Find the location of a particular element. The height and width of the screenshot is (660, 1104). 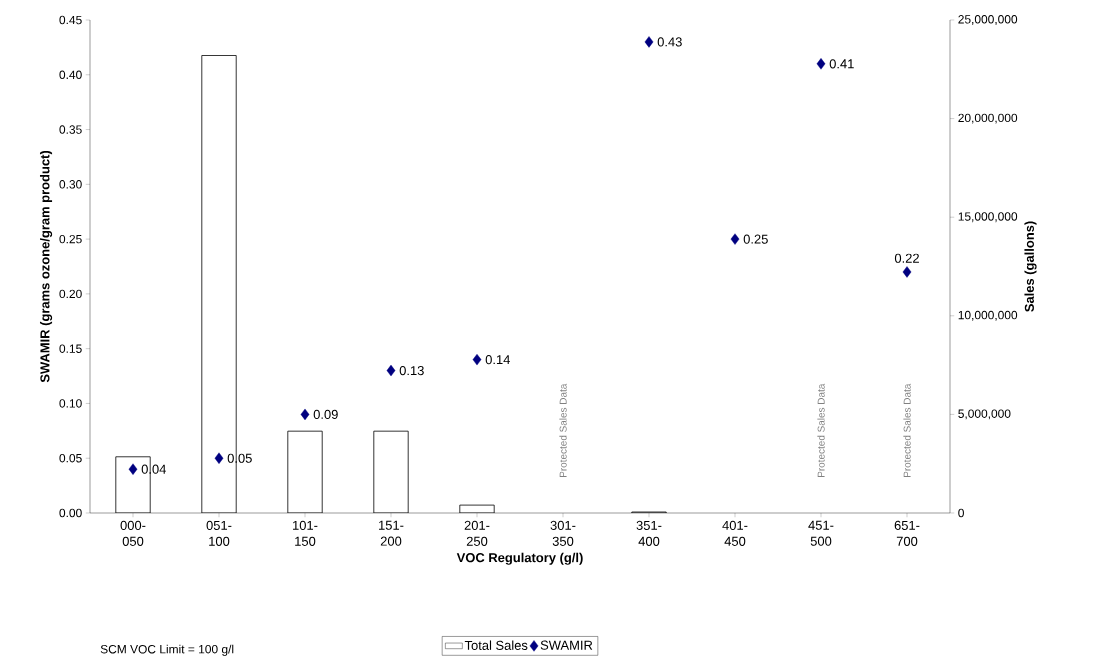

data-label: 0.43 is located at coordinates (669, 42).